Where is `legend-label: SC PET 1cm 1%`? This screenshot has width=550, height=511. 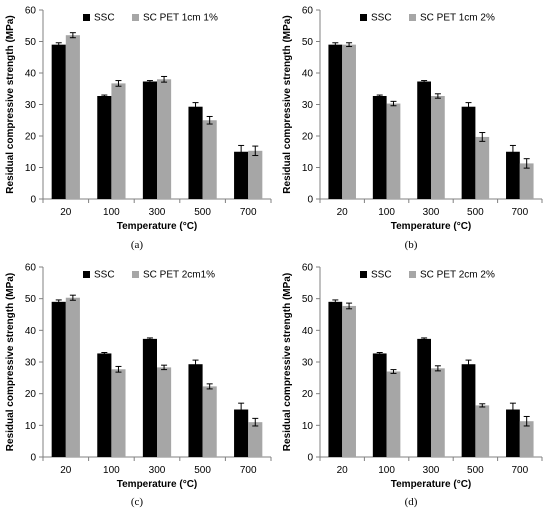 legend-label: SC PET 1cm 1% is located at coordinates (180, 18).